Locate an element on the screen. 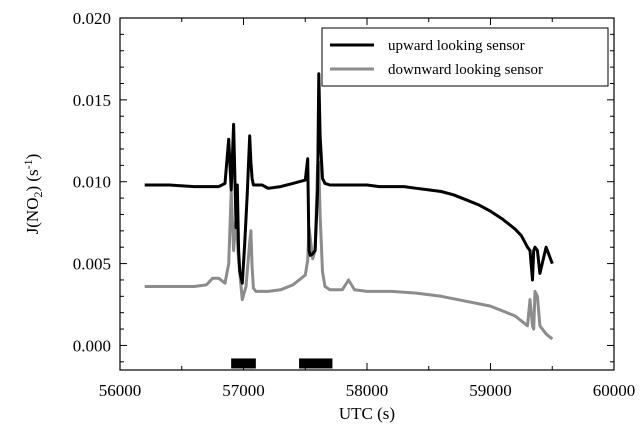 The height and width of the screenshot is (429, 641). y-tick-labels: 0.000 0.005 0.010 0.015 0.020 is located at coordinates (92, 182).